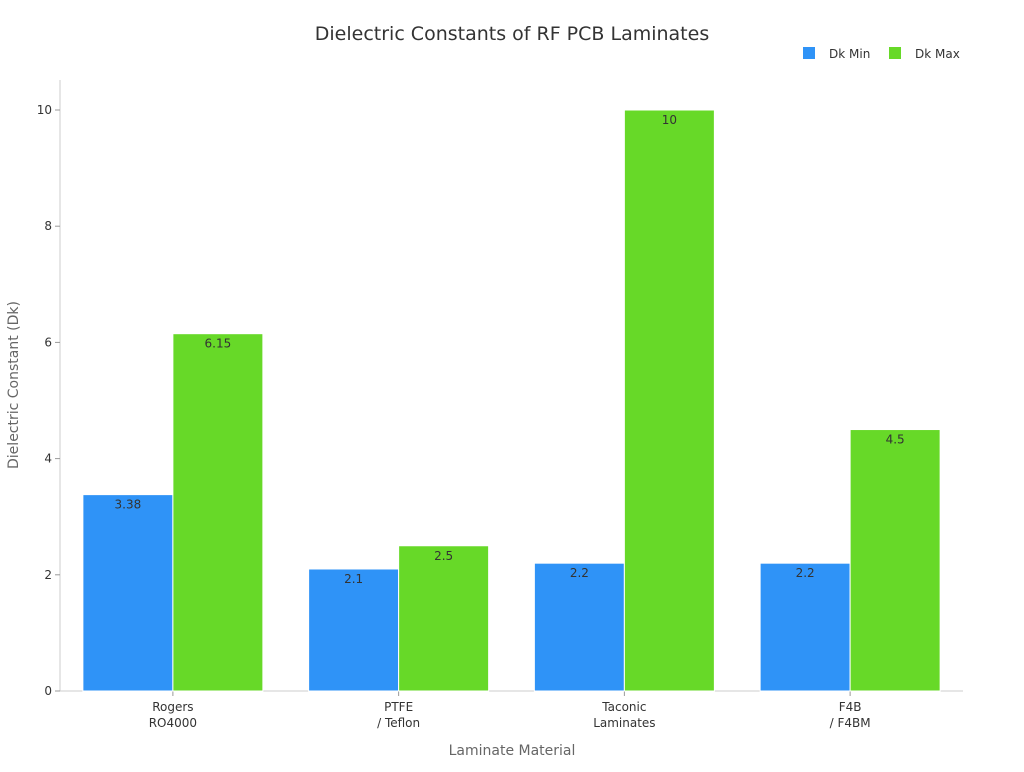 The image size is (1024, 772). What do you see at coordinates (512, 34) in the screenshot?
I see `chart-title: Dielectric Constants of RF PCB Laminates` at bounding box center [512, 34].